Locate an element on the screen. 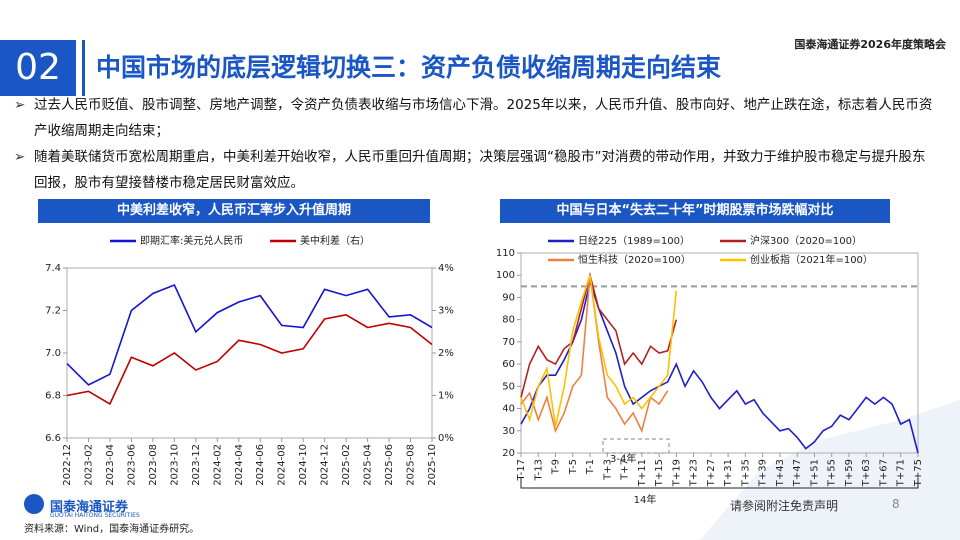  x-tick-label: T-17 is located at coordinates (521, 470).